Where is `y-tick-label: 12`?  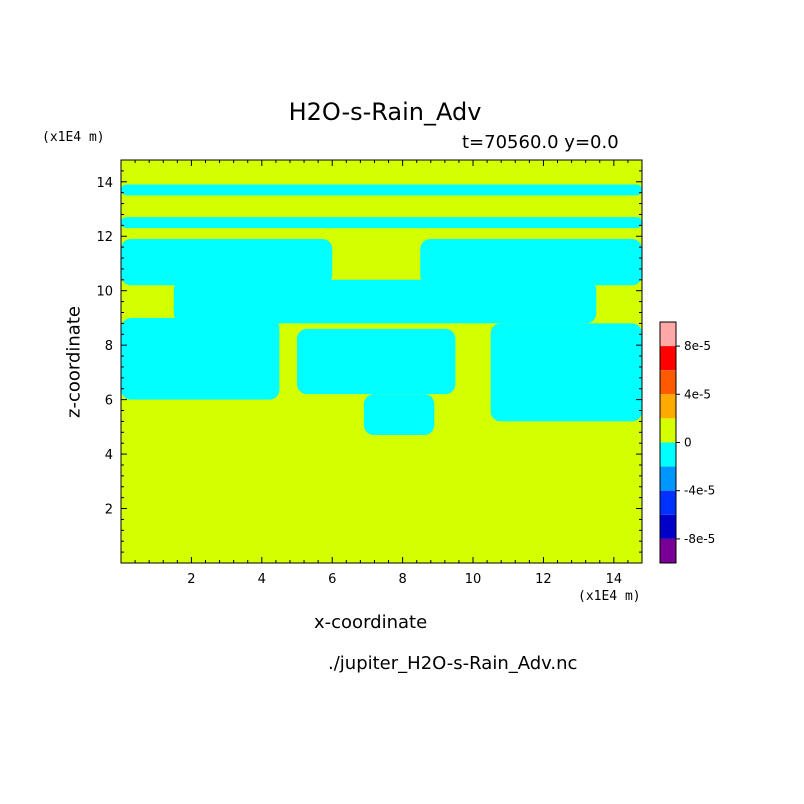 y-tick-label: 12 is located at coordinates (104, 237).